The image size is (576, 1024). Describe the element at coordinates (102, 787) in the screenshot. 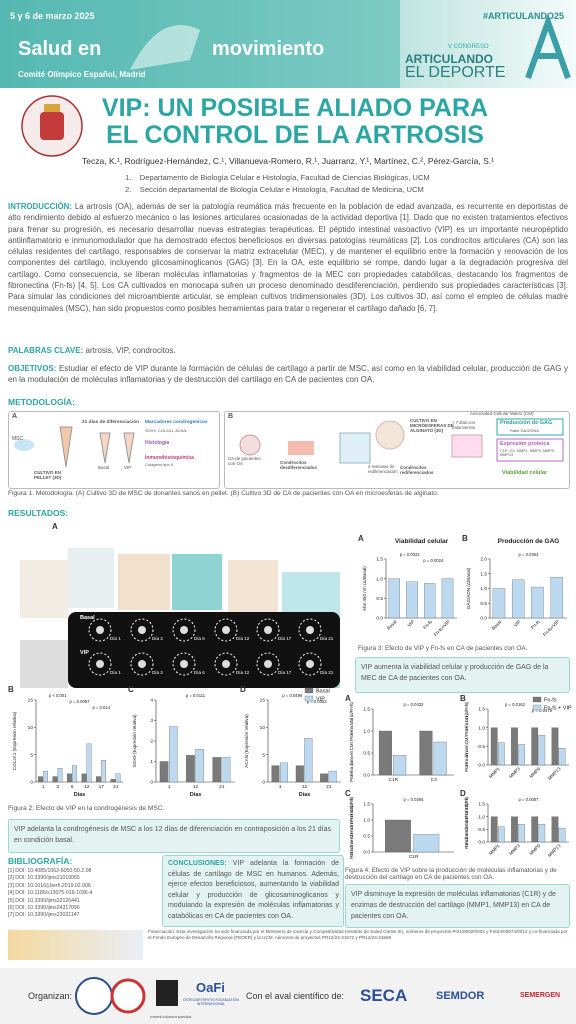

I see `x-tick-label: 17` at that location.